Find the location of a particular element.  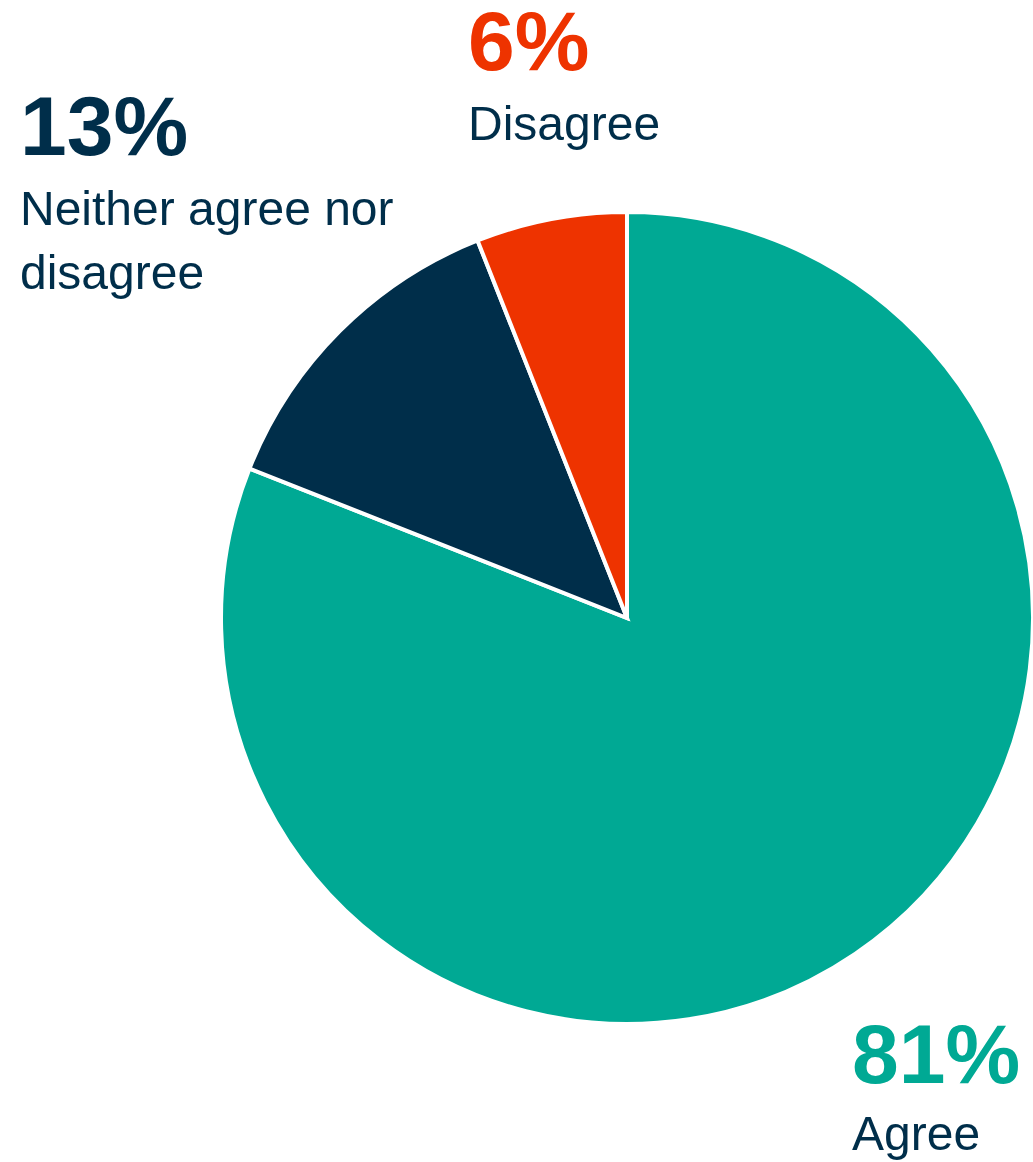

data-label: 6% is located at coordinates (529, 44).